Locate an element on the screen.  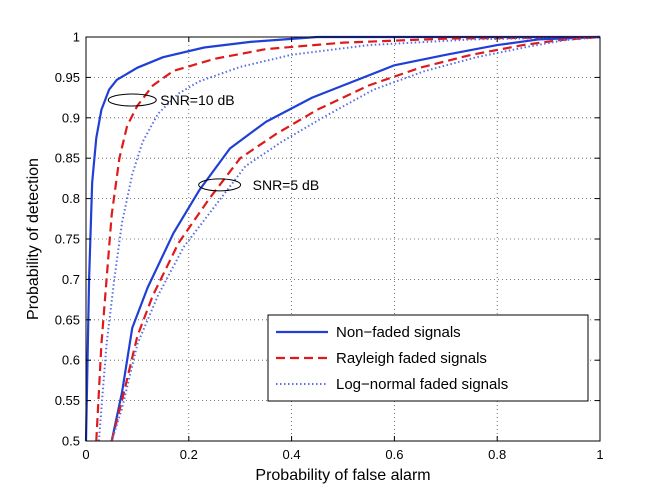
snr-annotation-label: SNR=5 dB is located at coordinates (286, 185).